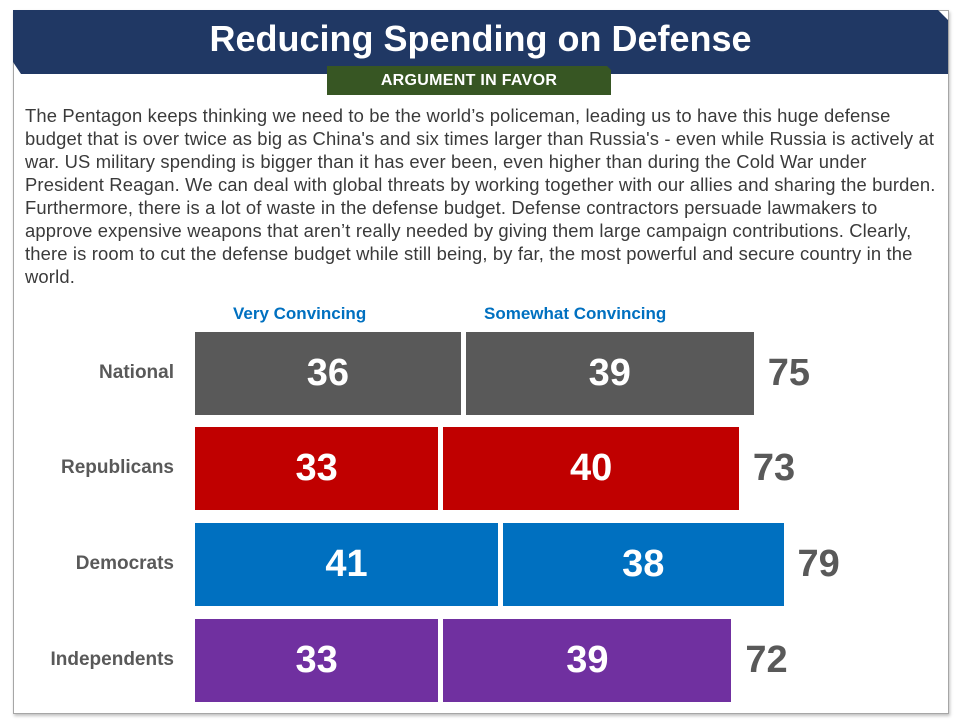  I want to click on row-label-independents: Independents, so click(112, 659).